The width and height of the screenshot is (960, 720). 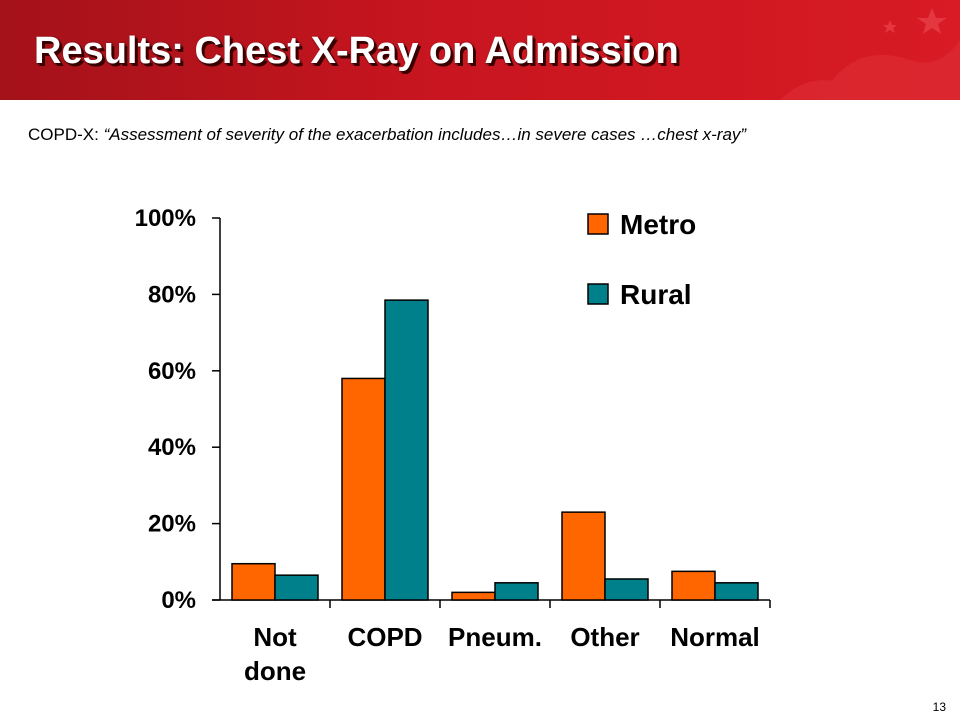 I want to click on y-tick-label: 60%, so click(x=172, y=371).